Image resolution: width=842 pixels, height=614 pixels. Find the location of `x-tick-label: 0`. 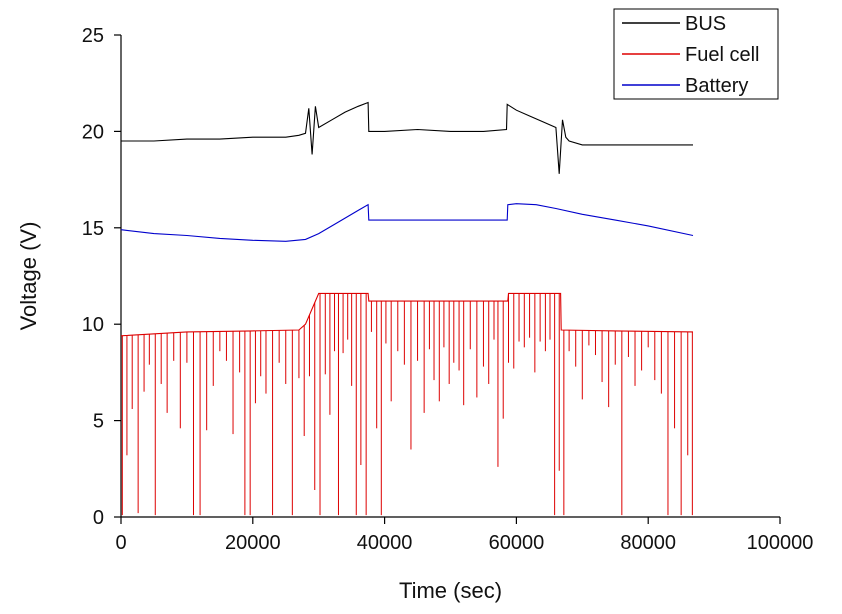

x-tick-label: 0 is located at coordinates (120, 543).